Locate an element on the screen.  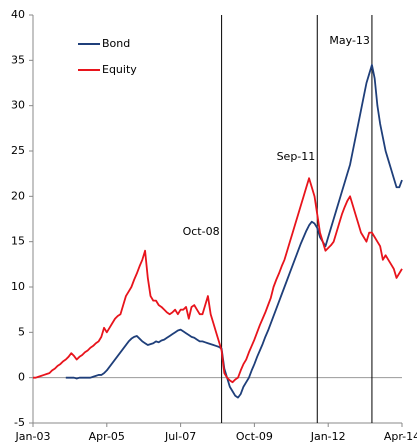
y-tick-label: 30 is located at coordinates (18, 105).